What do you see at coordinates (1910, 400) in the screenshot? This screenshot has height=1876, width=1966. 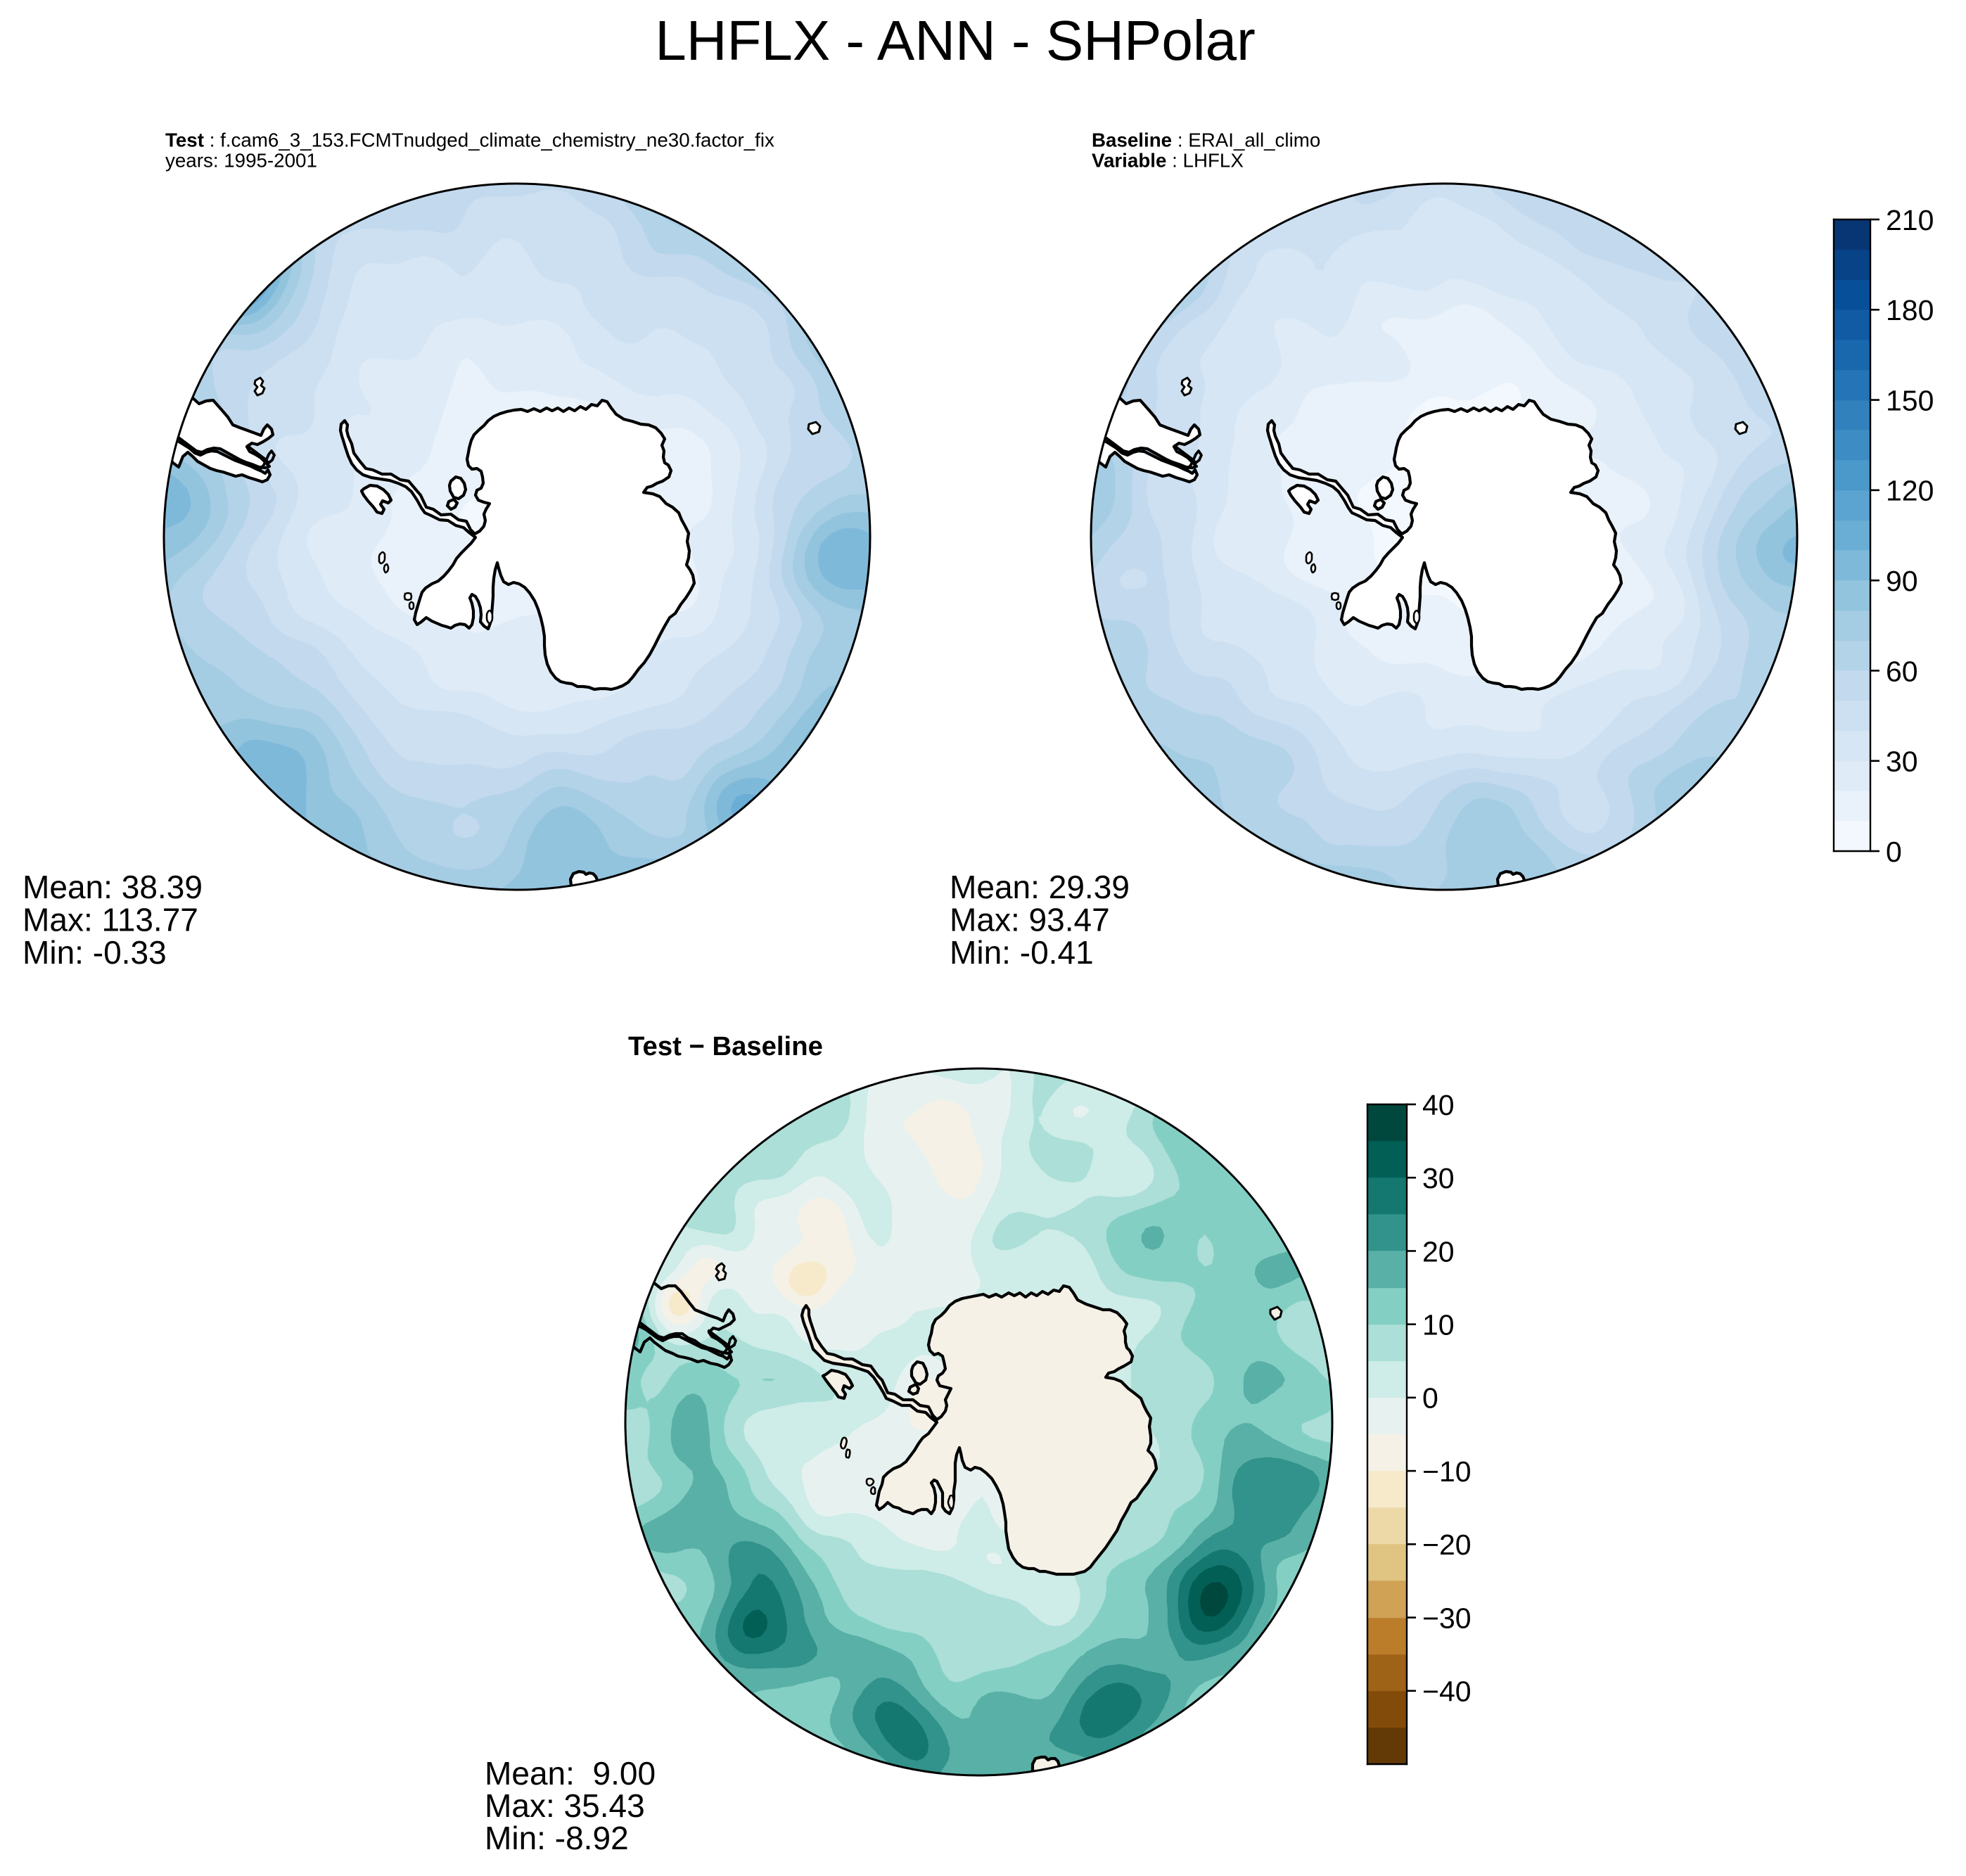 I see `svg-text: 150` at bounding box center [1910, 400].